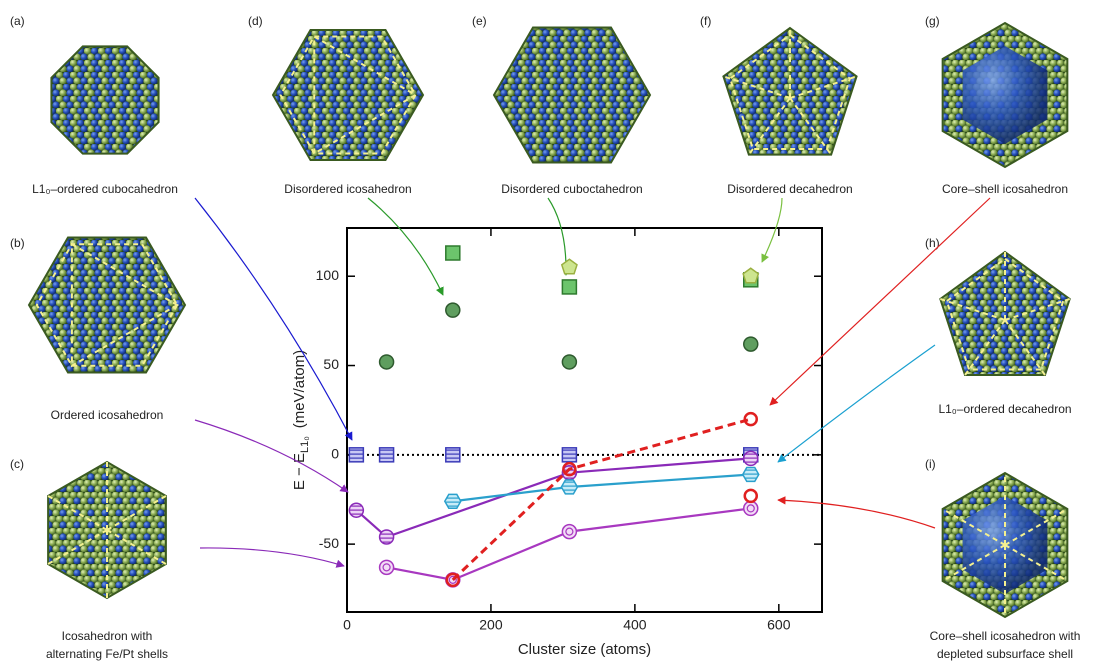  Describe the element at coordinates (328, 275) in the screenshot. I see `y-tick-label: 100` at that location.